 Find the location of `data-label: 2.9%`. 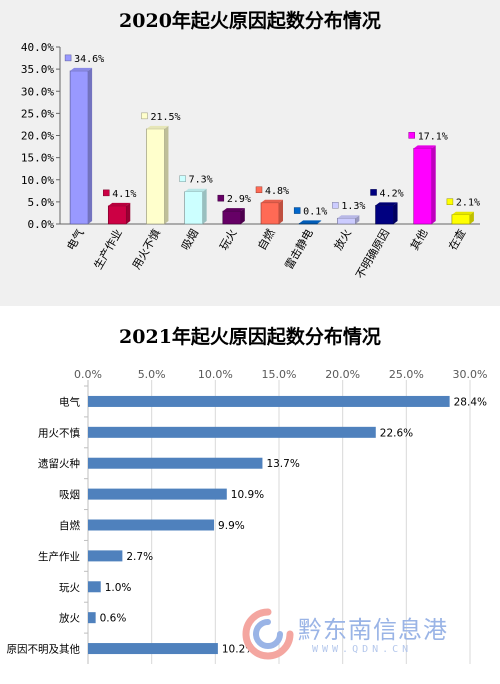

data-label: 2.9% is located at coordinates (239, 199).